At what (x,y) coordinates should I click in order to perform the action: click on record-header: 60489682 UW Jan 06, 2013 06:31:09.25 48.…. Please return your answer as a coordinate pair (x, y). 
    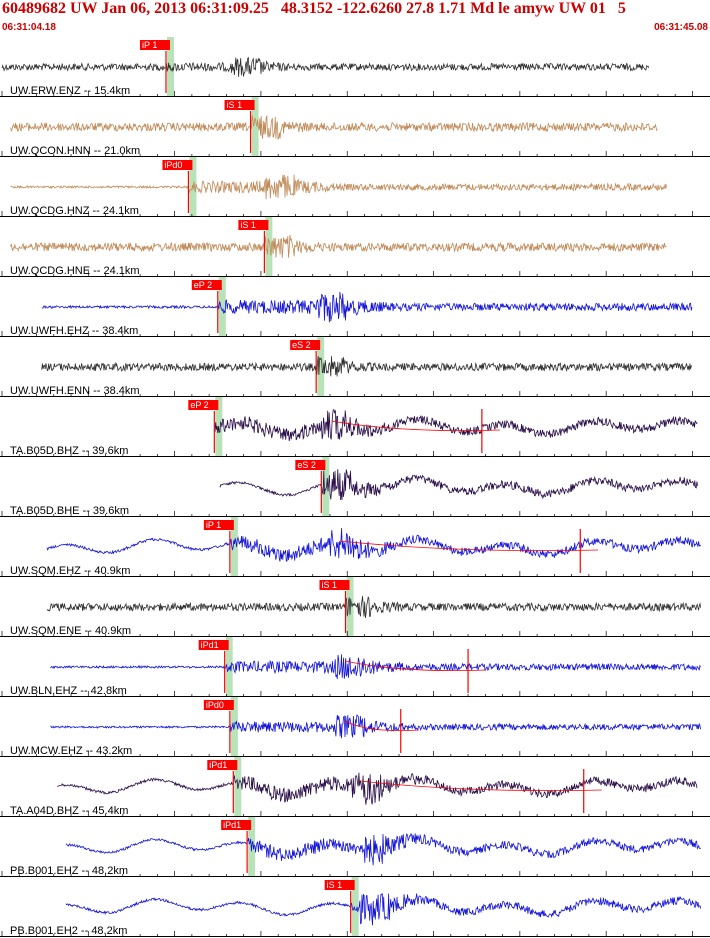
    Looking at the image, I should click on (355, 18).